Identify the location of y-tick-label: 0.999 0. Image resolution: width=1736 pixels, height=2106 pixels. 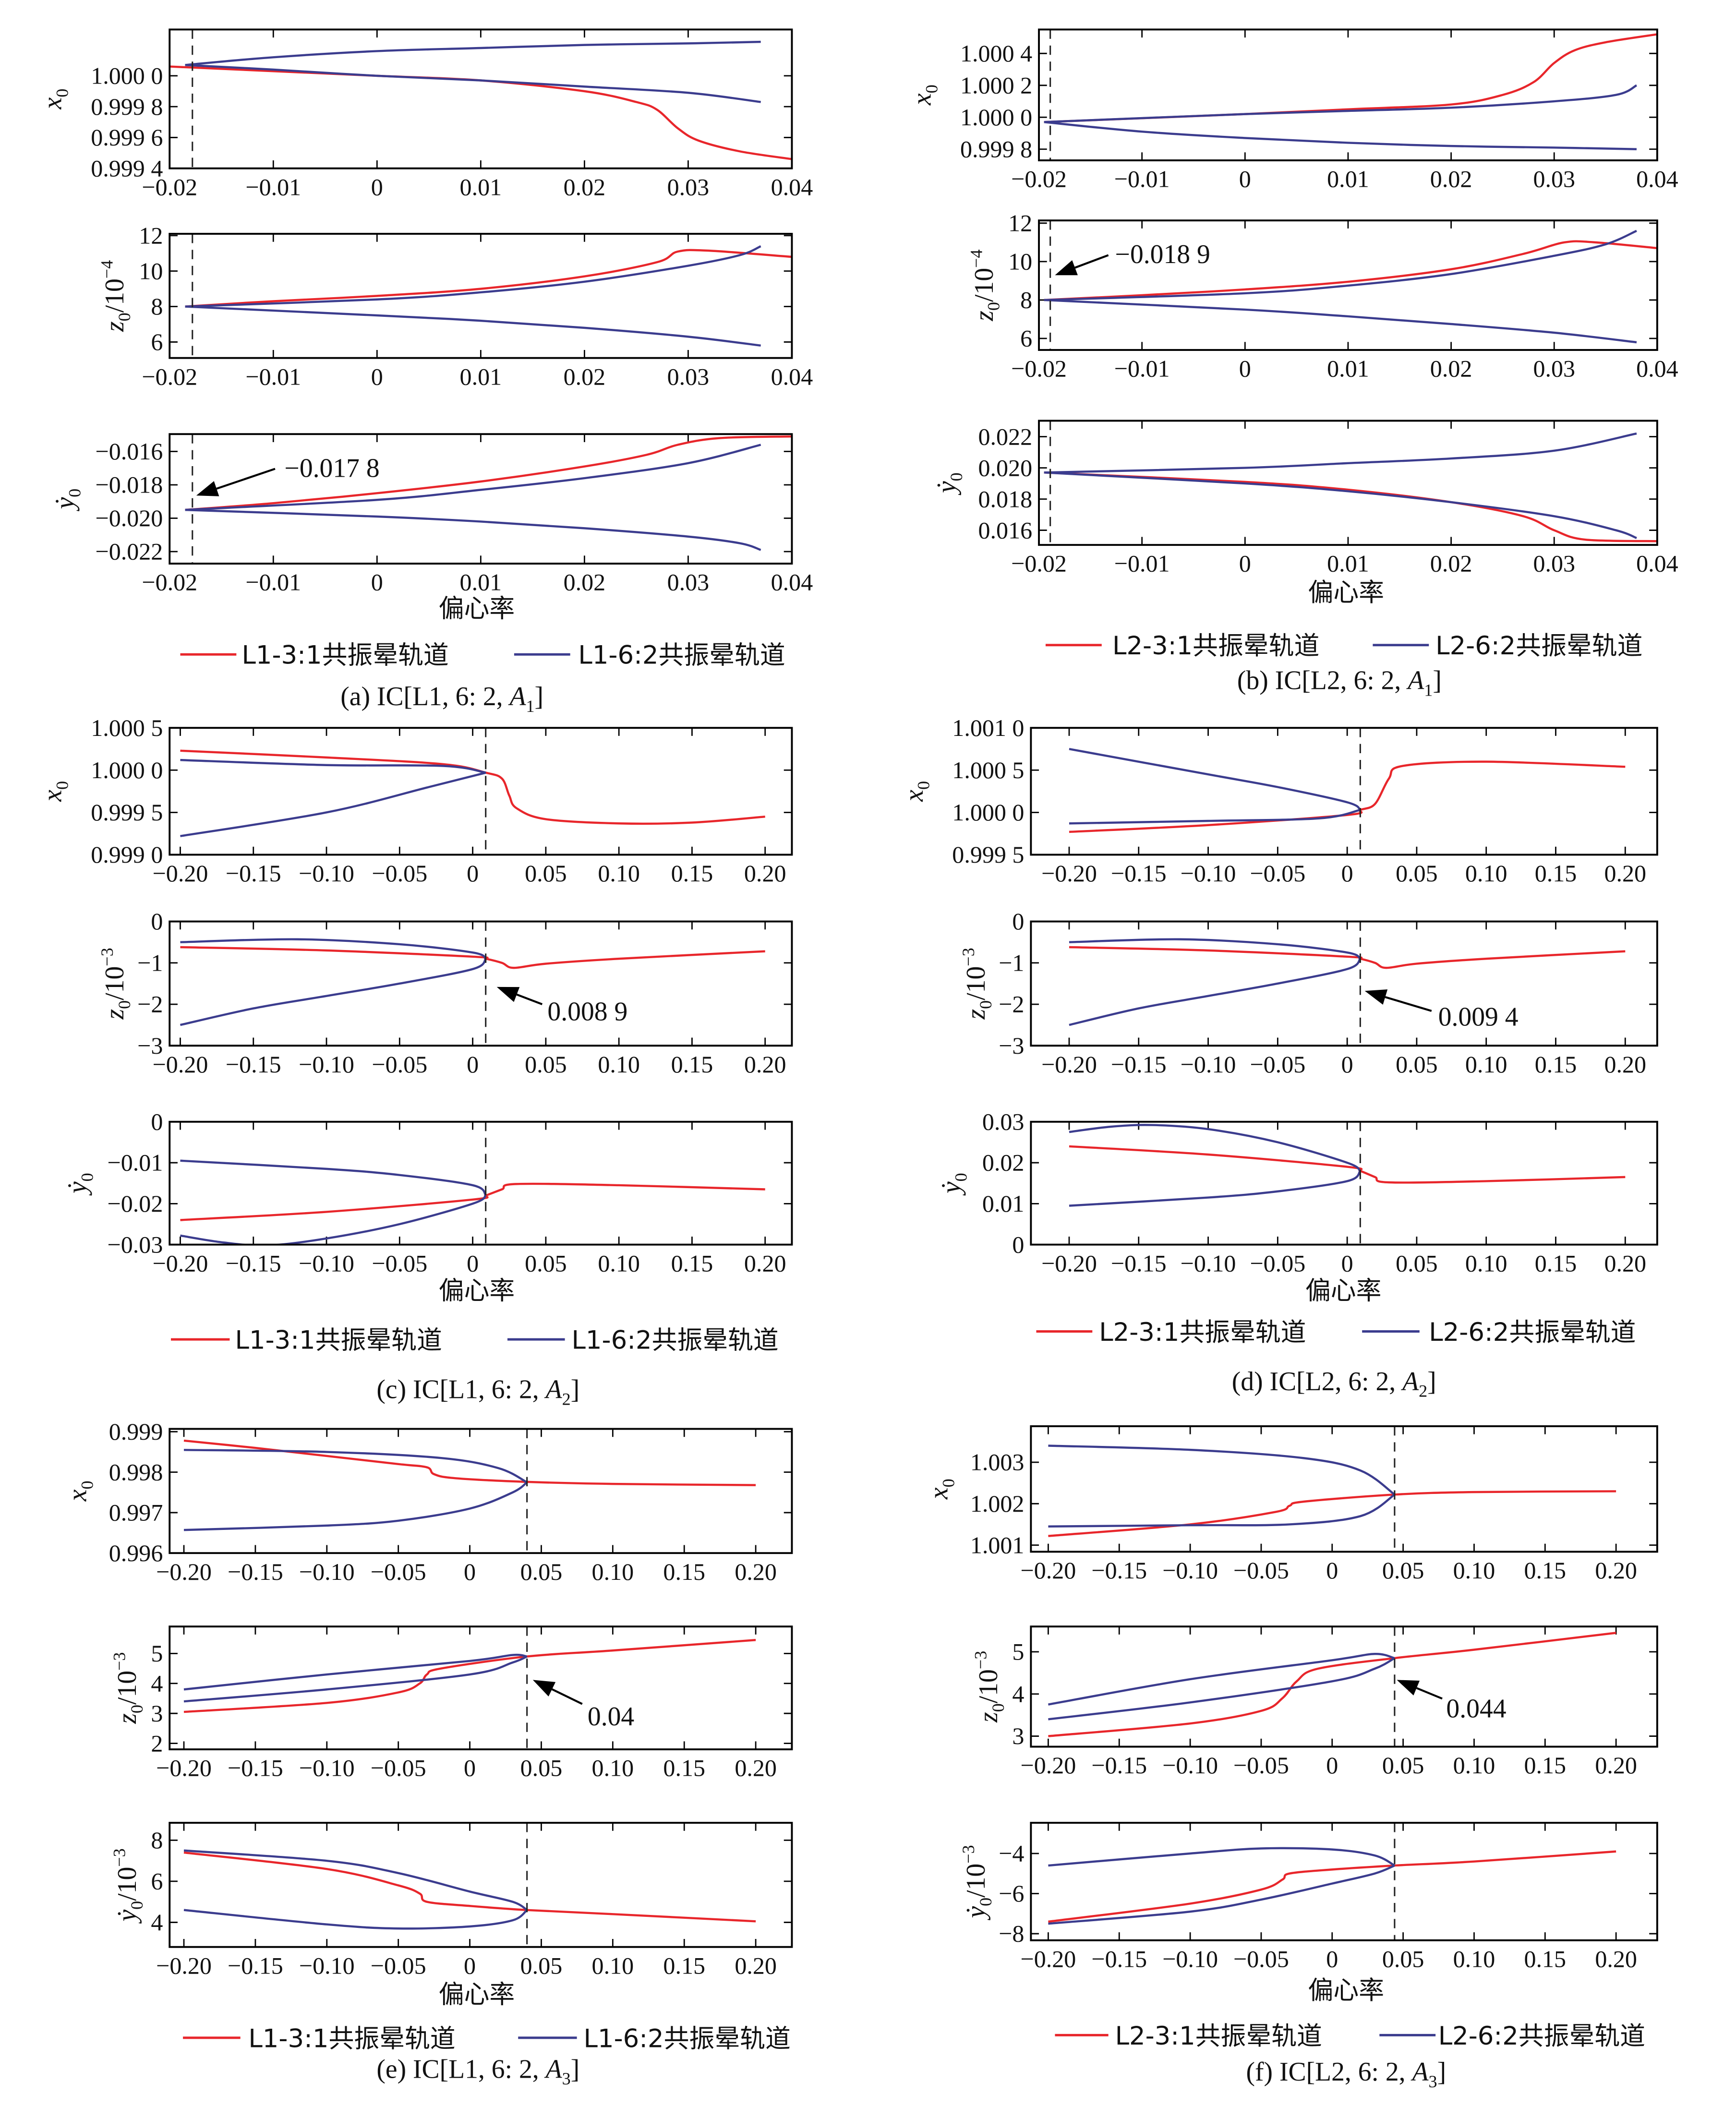
(127, 854).